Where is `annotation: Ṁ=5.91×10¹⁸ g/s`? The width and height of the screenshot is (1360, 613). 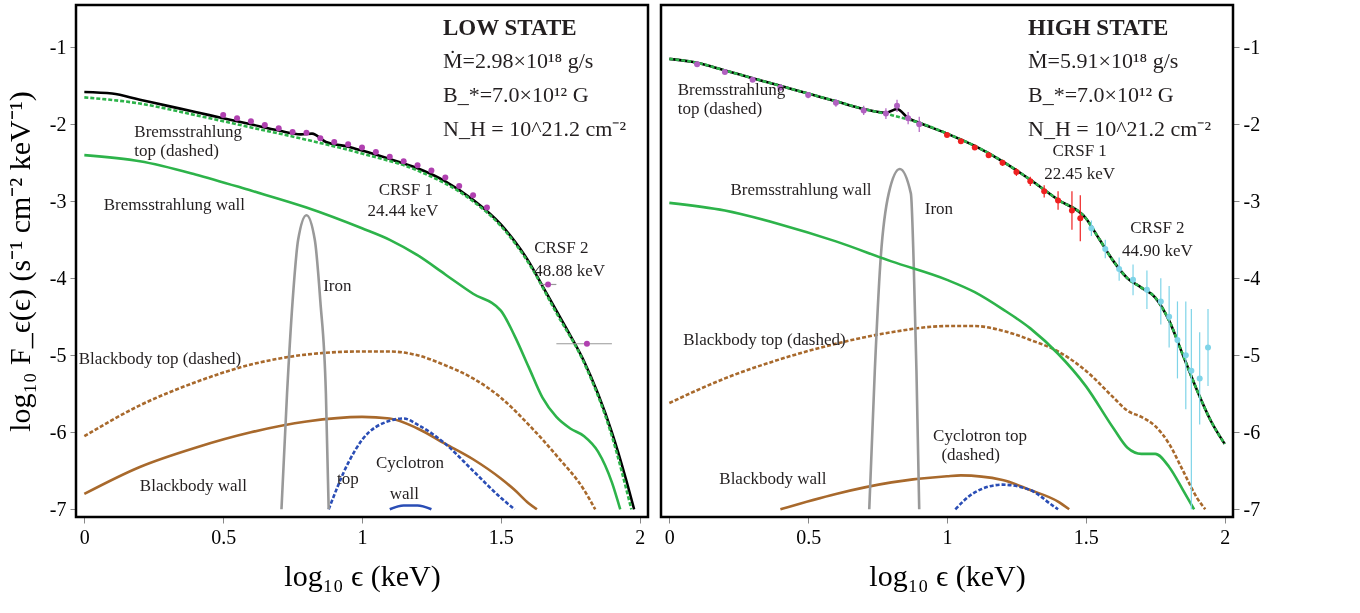
annotation: Ṁ=5.91×10¹⁸ g/s is located at coordinates (1103, 60).